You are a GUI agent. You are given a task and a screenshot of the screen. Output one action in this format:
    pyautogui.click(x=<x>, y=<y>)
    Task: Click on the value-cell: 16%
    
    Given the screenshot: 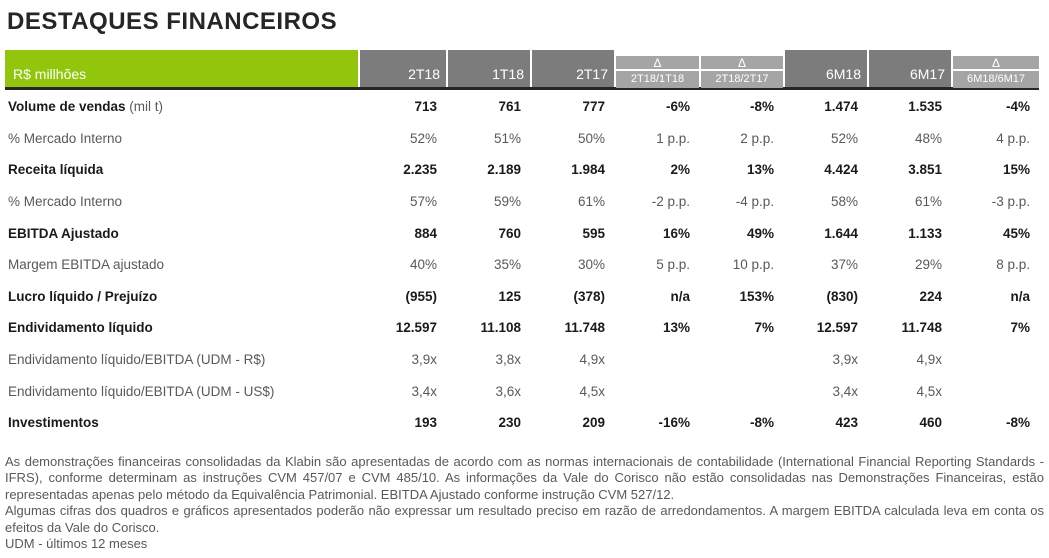 What is the action you would take?
    pyautogui.click(x=676, y=233)
    